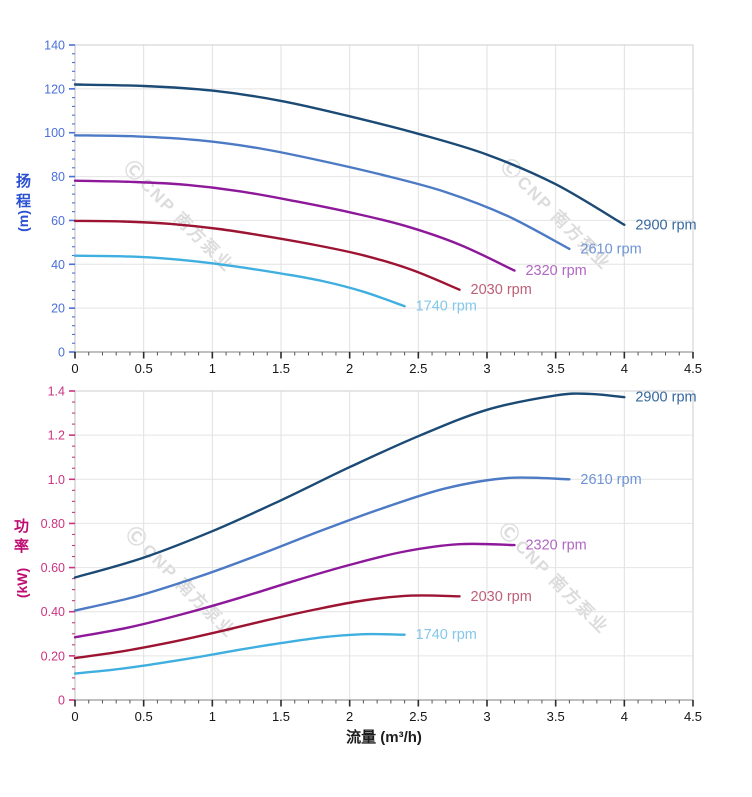  Describe the element at coordinates (349, 368) in the screenshot. I see `head-chart-x-tick-label: 2` at that location.